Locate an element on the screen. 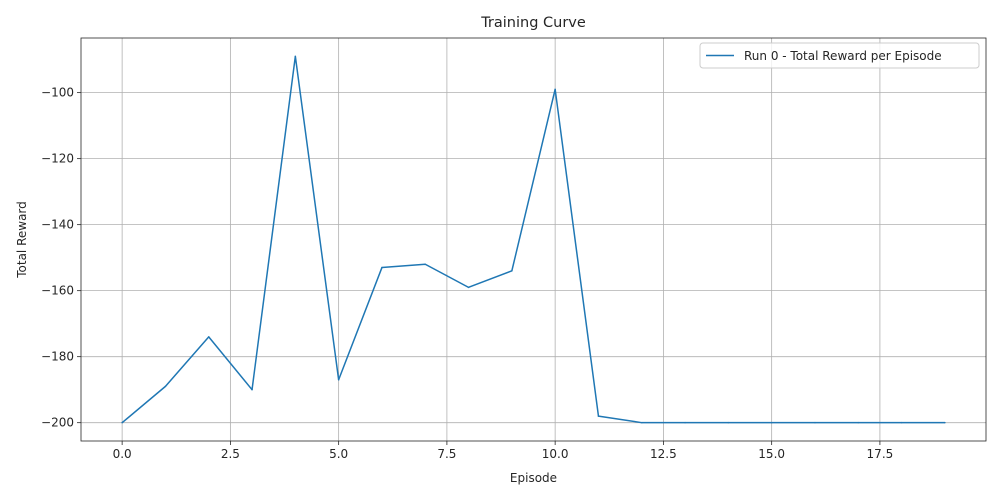 The height and width of the screenshot is (500, 1000). y-tick-label: −160 is located at coordinates (57, 291).